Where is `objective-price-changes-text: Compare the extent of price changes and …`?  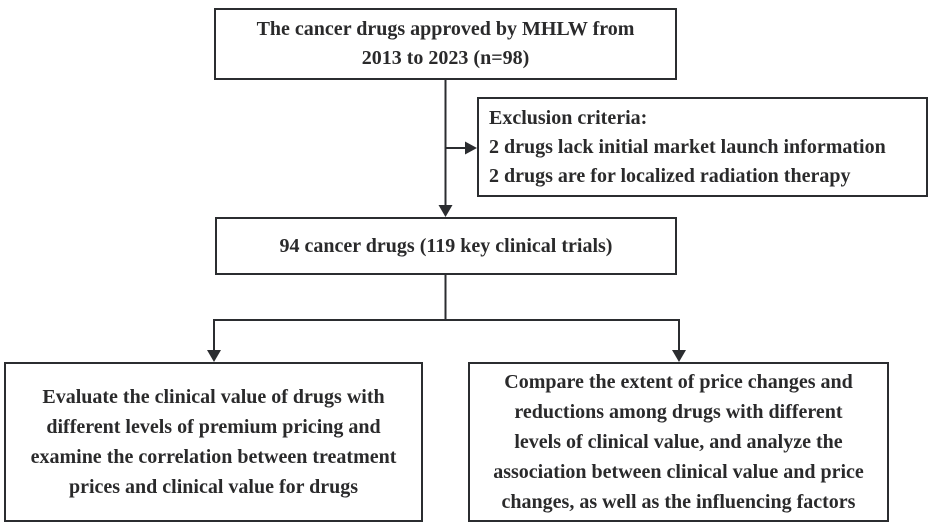 objective-price-changes-text: Compare the extent of price changes and … is located at coordinates (678, 442).